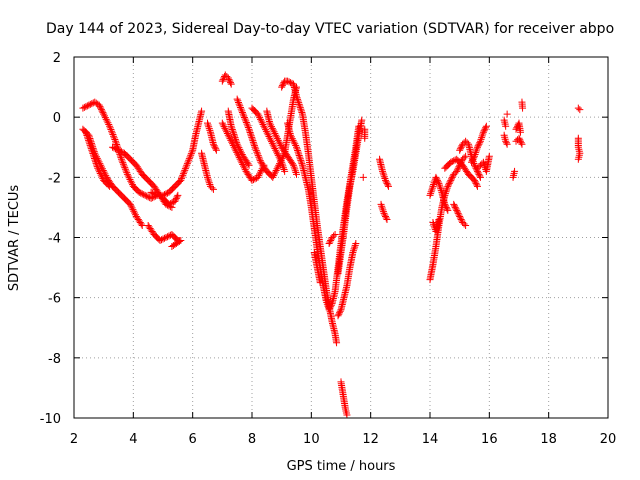 This screenshot has width=640, height=480. I want to click on x-tick-label: 18, so click(548, 439).